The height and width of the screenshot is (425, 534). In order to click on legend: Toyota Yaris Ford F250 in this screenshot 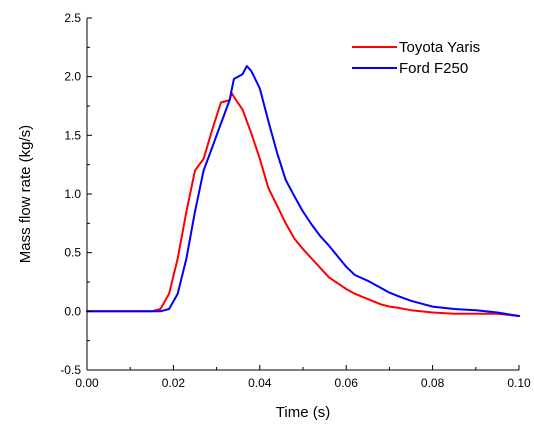, I will do `click(416, 58)`.